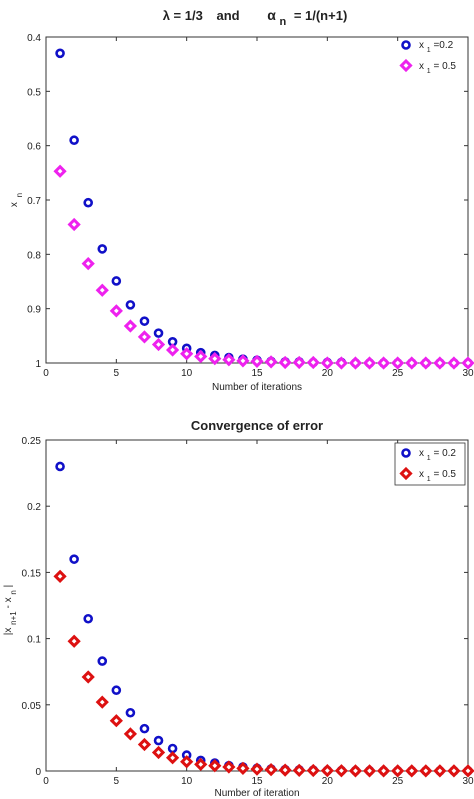 This screenshot has width=474, height=799. I want to click on x-tick-label: 20, so click(328, 781).